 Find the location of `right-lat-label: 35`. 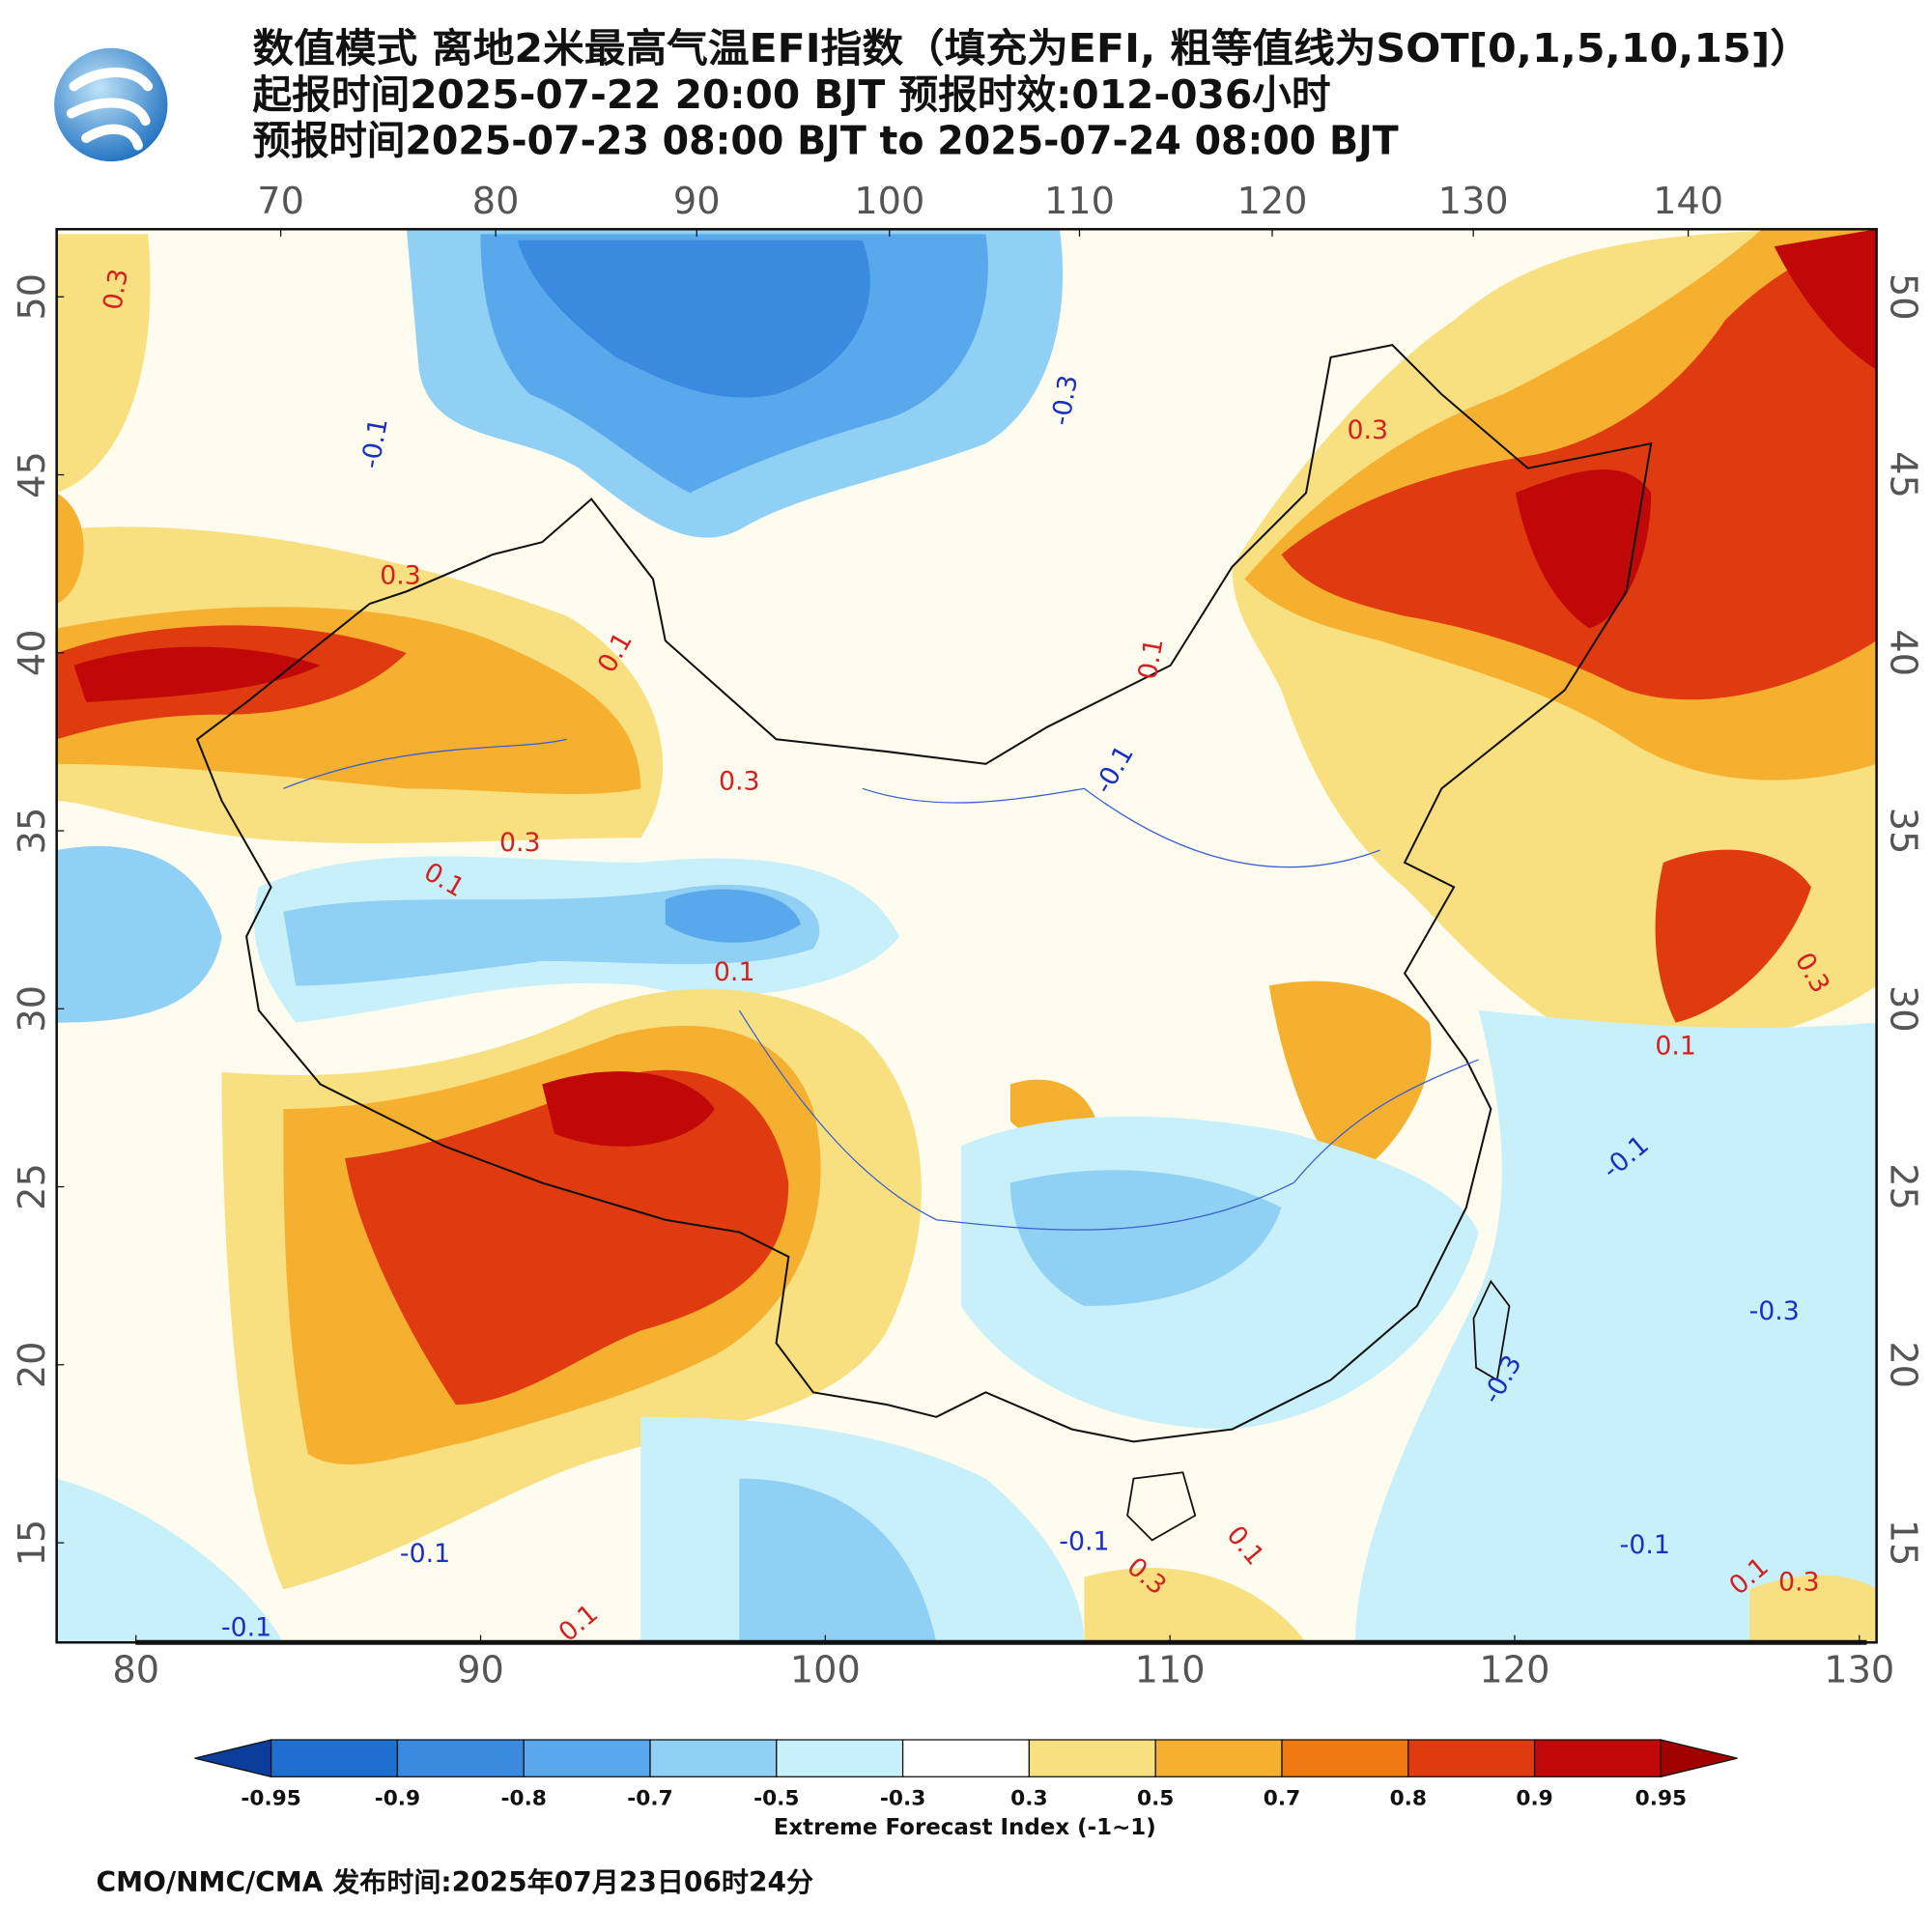

right-lat-label: 35 is located at coordinates (1903, 831).